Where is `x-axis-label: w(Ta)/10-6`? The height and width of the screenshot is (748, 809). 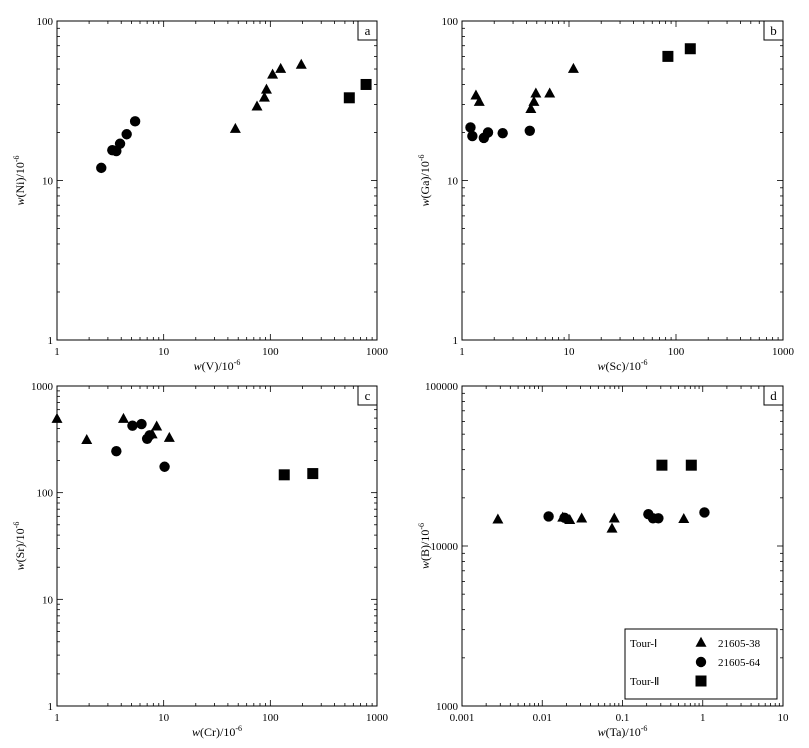 x-axis-label: w(Ta)/10-6 is located at coordinates (623, 731).